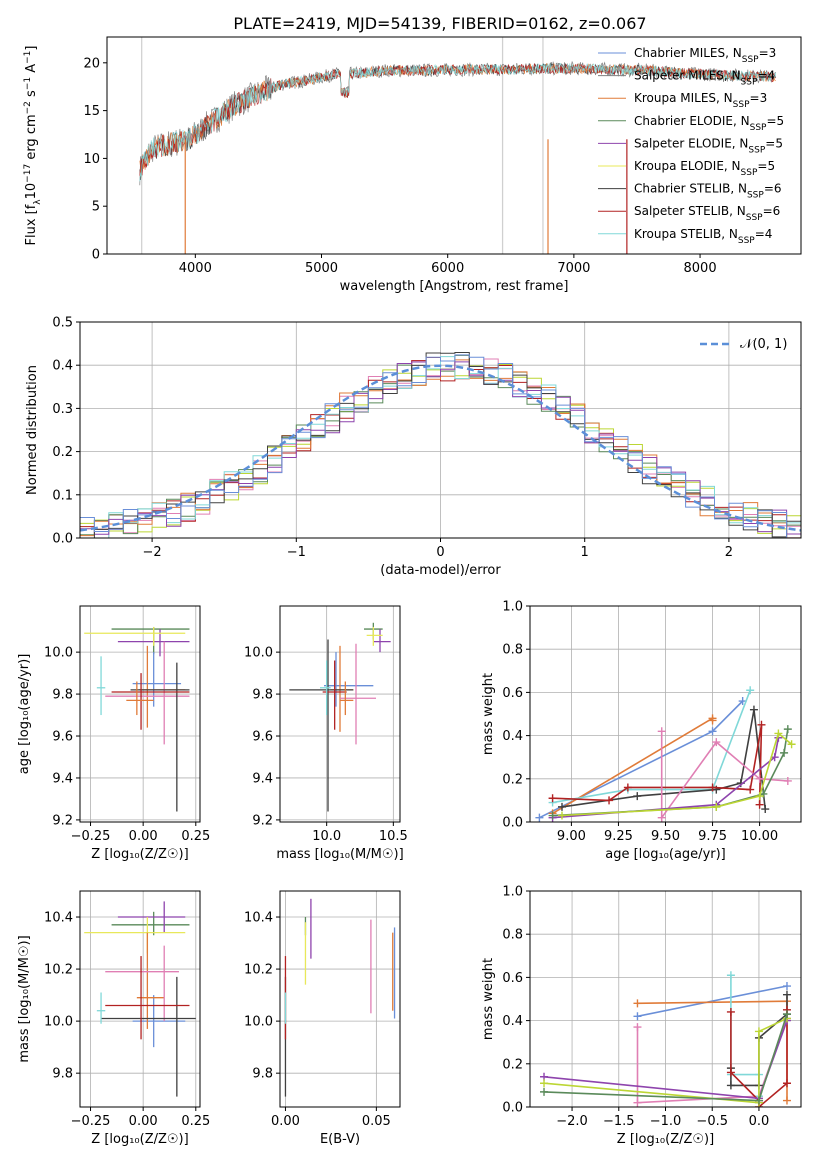  Describe the element at coordinates (488, 999) in the screenshot. I see `y-axis-label: mass weight` at that location.